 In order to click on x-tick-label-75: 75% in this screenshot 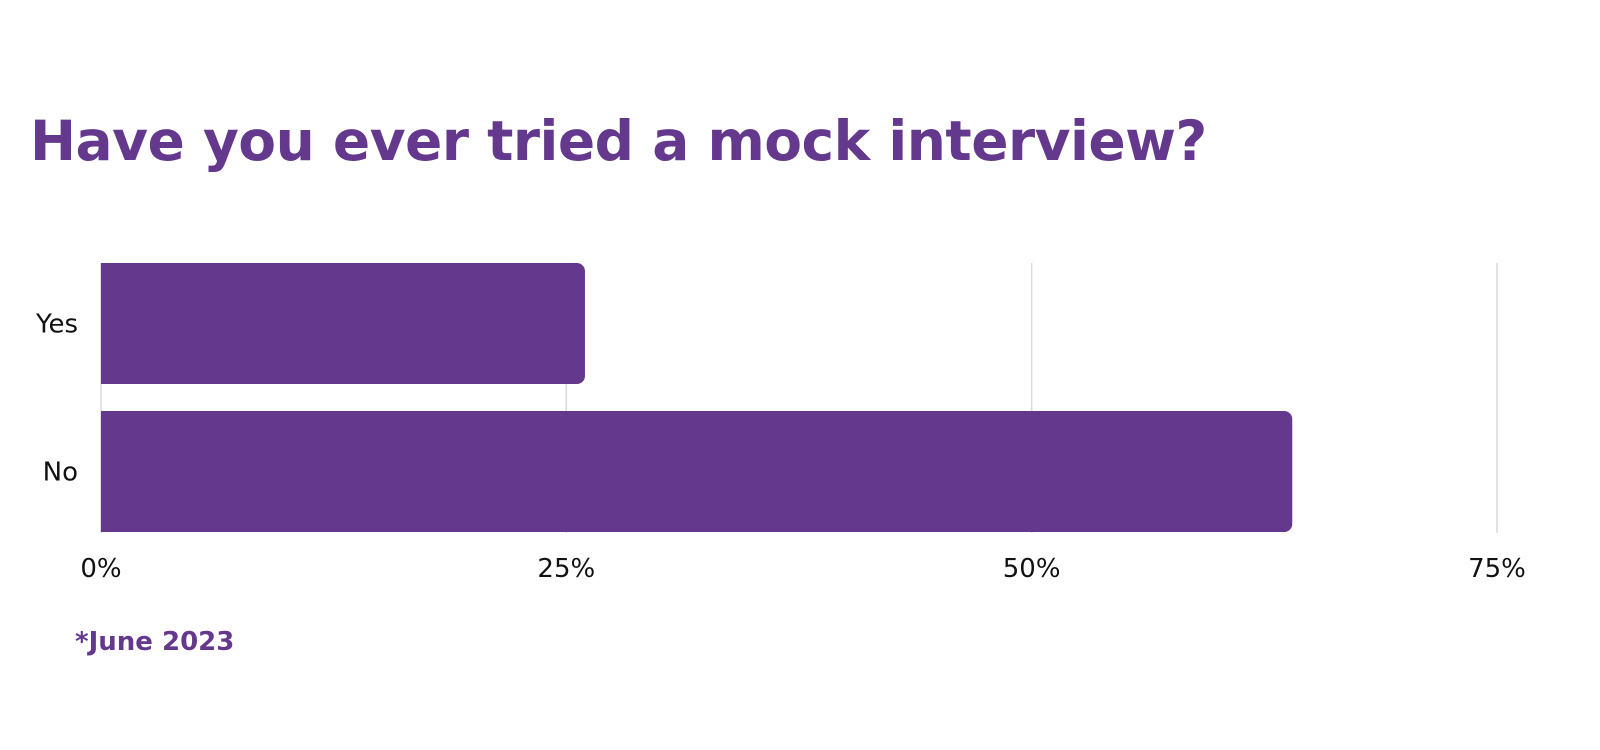, I will do `click(1497, 569)`.